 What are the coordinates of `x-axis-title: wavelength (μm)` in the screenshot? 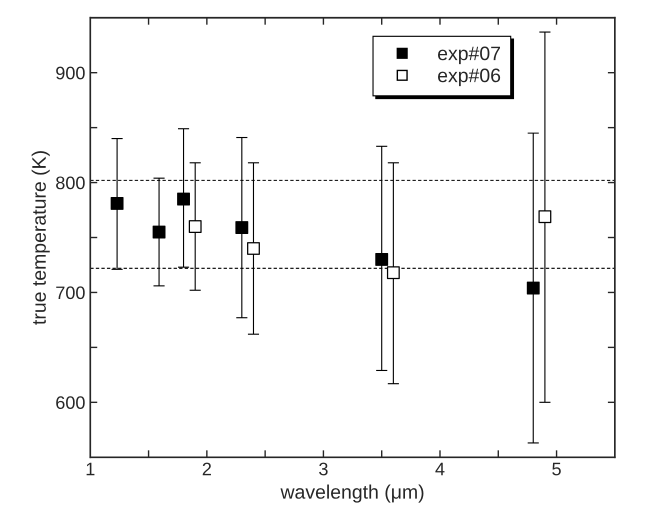 It's located at (352, 493).